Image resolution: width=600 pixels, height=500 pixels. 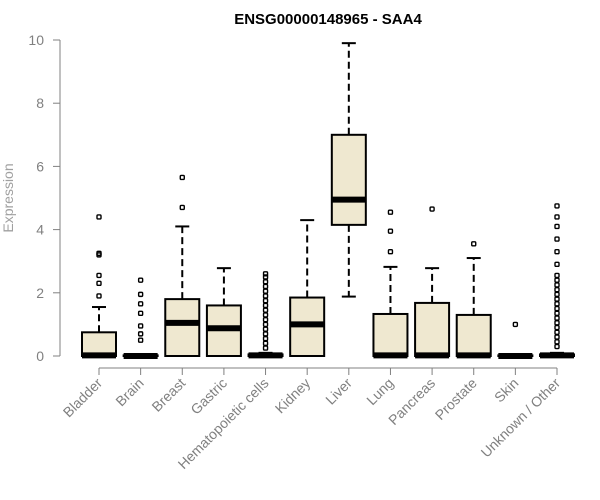 I want to click on box-pancreas, so click(x=432, y=282).